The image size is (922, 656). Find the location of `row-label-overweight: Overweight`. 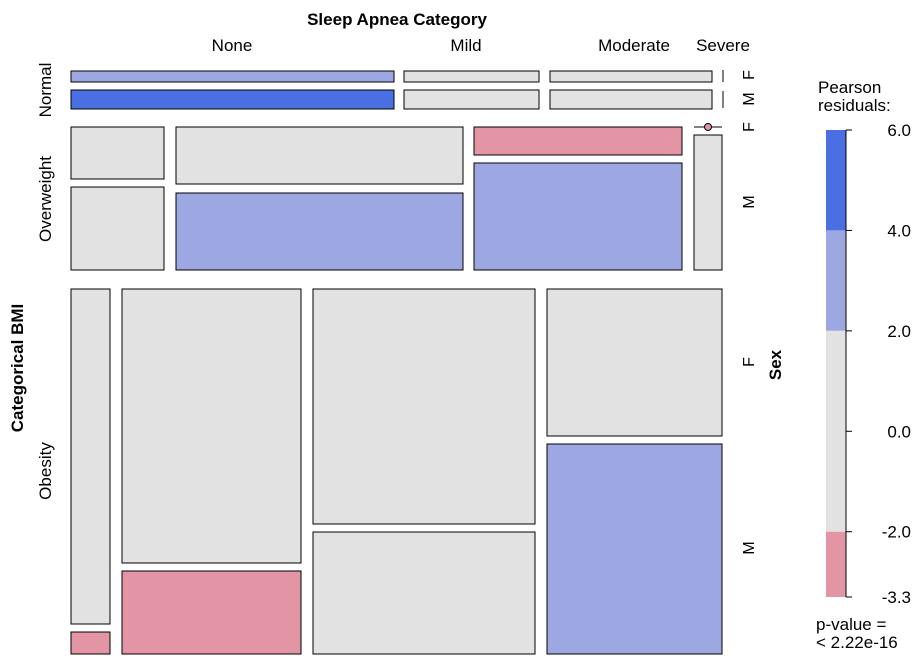

row-label-overweight: Overweight is located at coordinates (45, 199).